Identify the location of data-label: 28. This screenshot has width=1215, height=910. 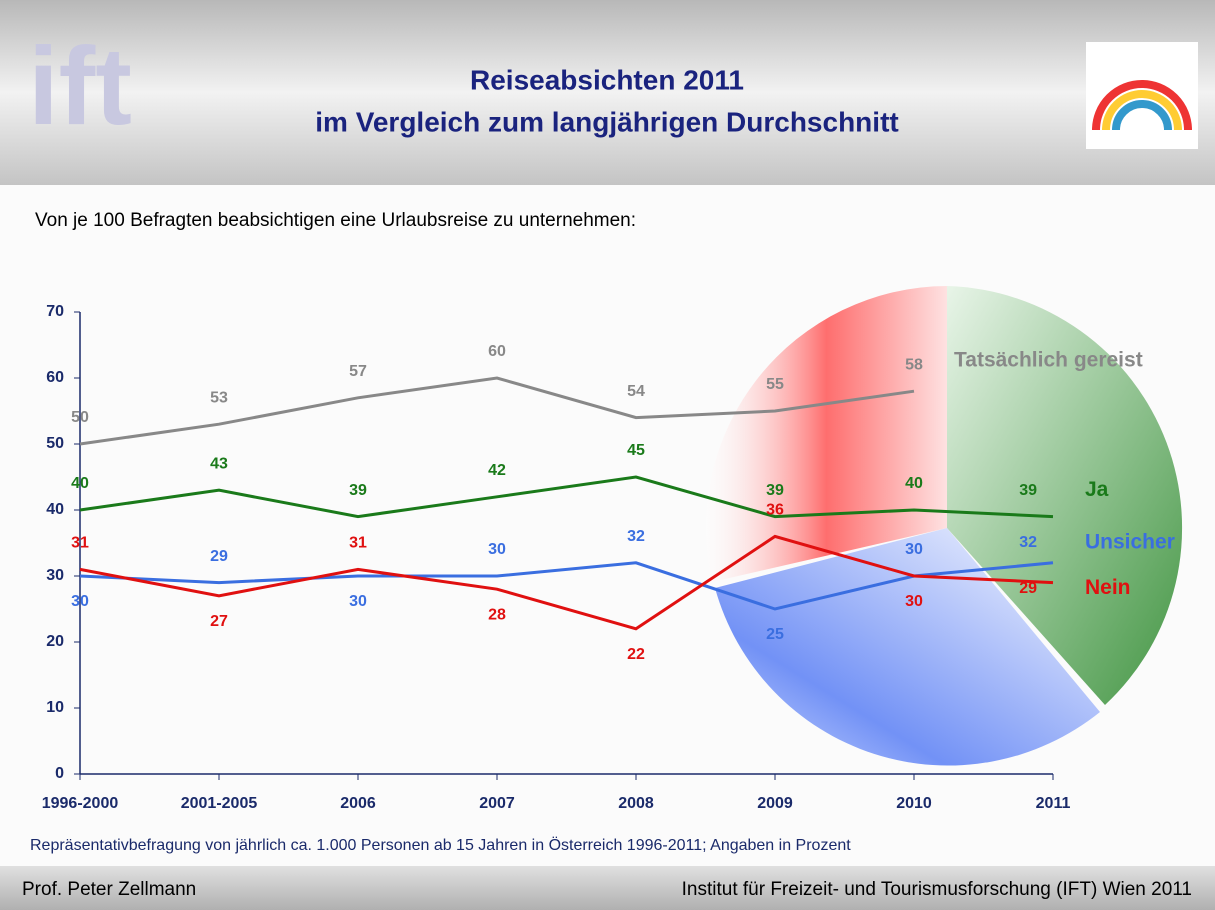
(497, 614).